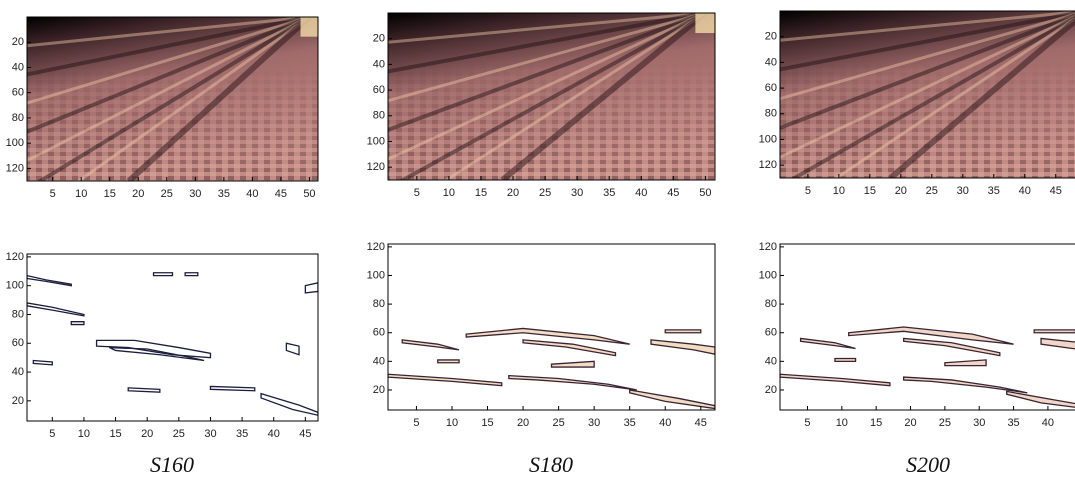  What do you see at coordinates (705, 193) in the screenshot?
I see `x-tick-label: 50` at bounding box center [705, 193].